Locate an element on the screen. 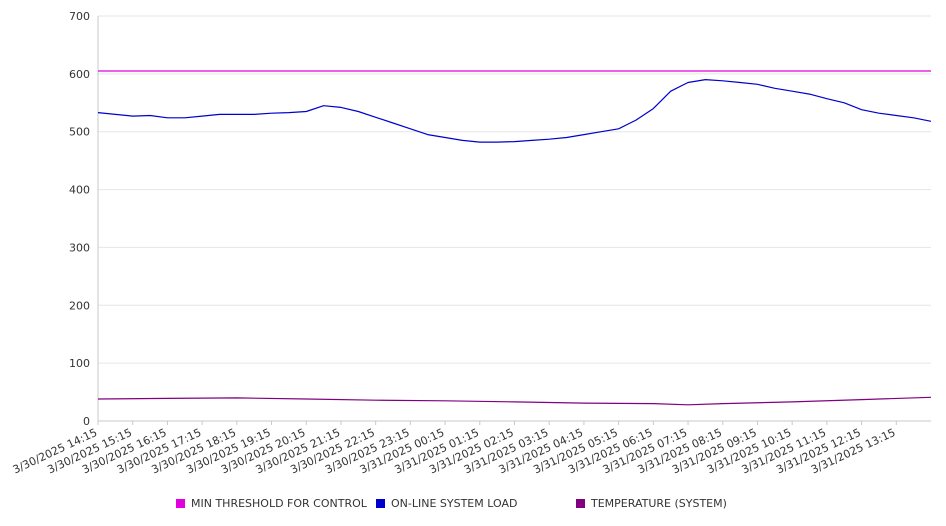 This screenshot has width=946, height=526. y-tick-label-100: 100 is located at coordinates (79, 363).